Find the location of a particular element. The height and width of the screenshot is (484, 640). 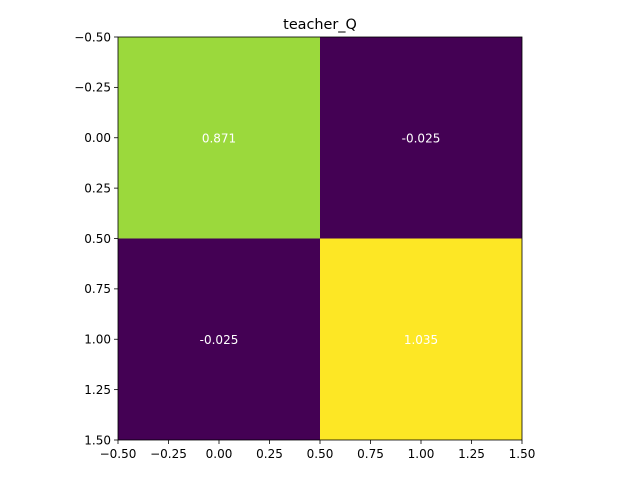

x-axis: −0.50 −0.25 0.00 0.25 0.50 0.75 1.00 1.25 1.50 is located at coordinates (318, 450).